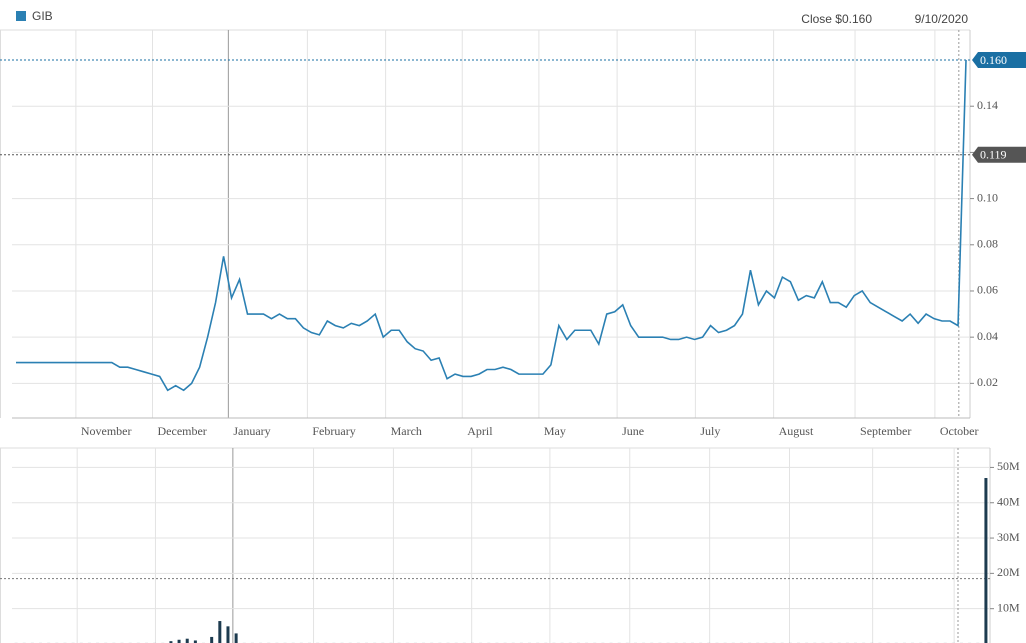  What do you see at coordinates (987, 197) in the screenshot?
I see `y-tick-label: 0.10` at bounding box center [987, 197].